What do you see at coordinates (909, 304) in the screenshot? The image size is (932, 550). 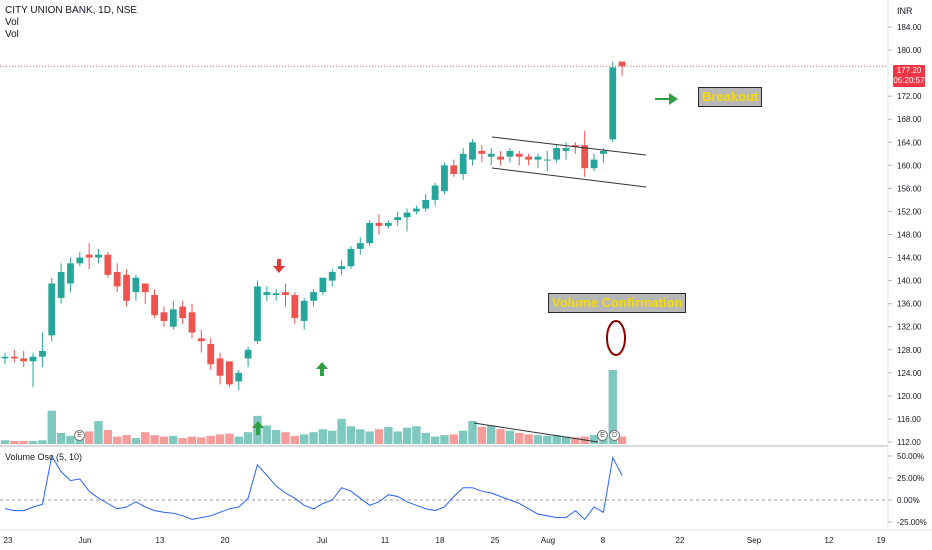 I see `price-tick-label: 136.00` at bounding box center [909, 304].